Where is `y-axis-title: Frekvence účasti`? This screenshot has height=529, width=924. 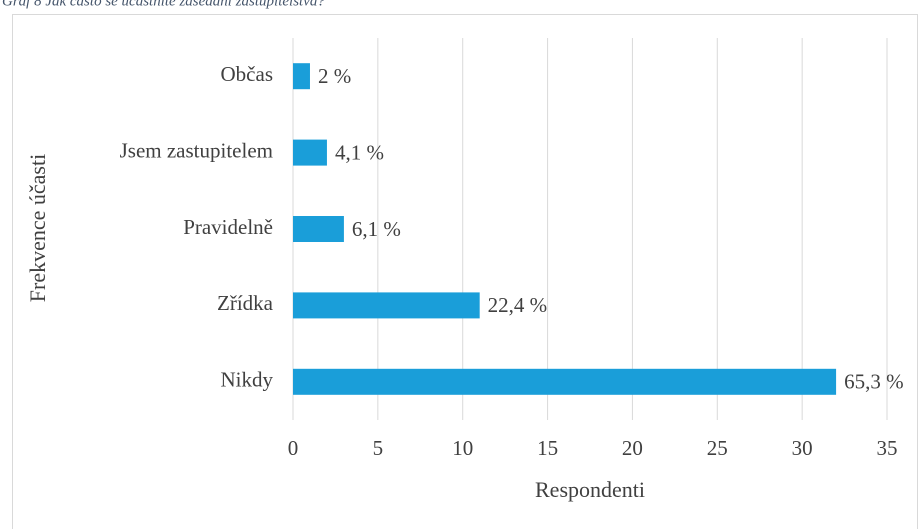
y-axis-title: Frekvence účasti is located at coordinates (37, 228).